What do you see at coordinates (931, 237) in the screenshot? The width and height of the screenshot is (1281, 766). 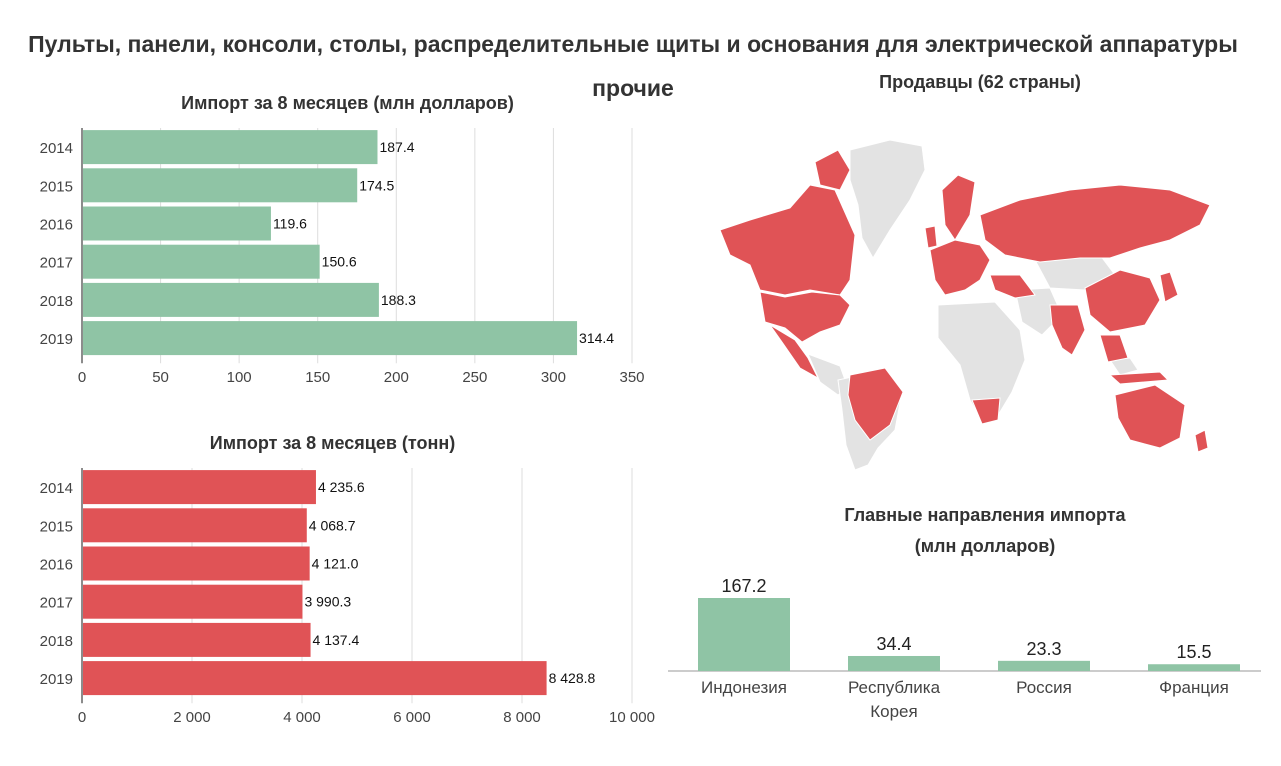 I see `uk-shape` at bounding box center [931, 237].